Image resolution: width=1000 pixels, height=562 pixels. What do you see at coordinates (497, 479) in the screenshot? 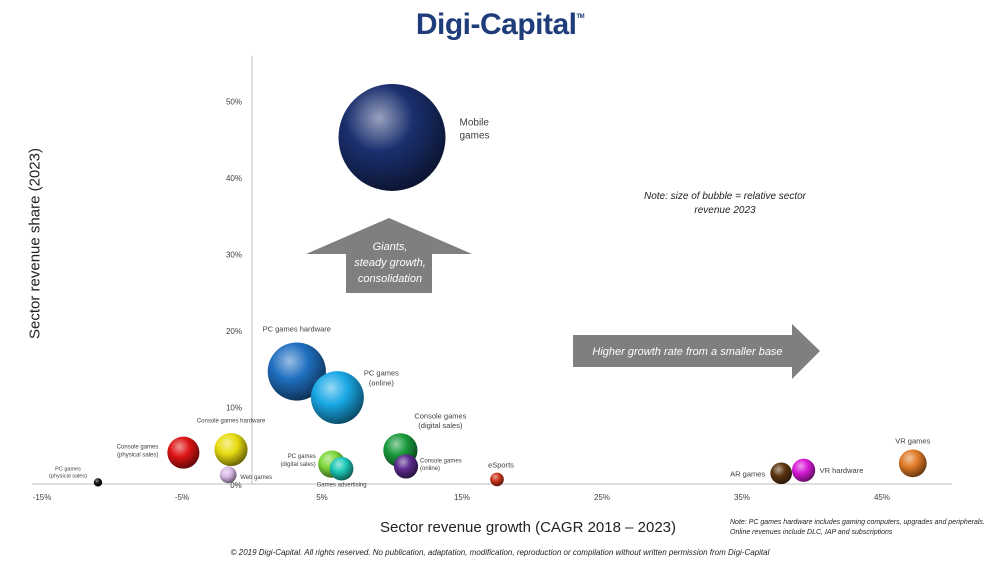
I see `bubble-esports` at bounding box center [497, 479].